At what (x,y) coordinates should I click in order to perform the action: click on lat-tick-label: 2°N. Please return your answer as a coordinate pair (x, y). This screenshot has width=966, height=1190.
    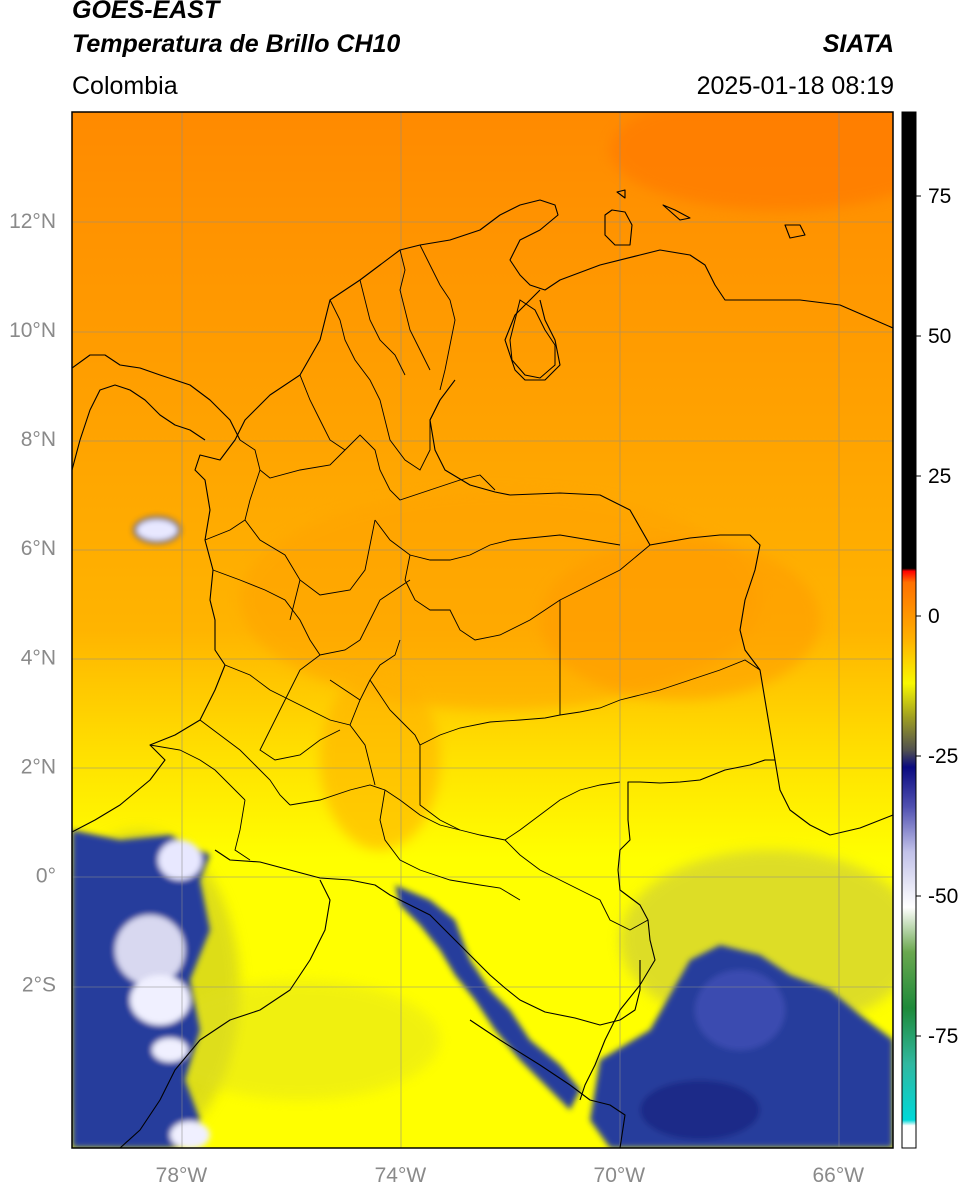
    Looking at the image, I should click on (38, 766).